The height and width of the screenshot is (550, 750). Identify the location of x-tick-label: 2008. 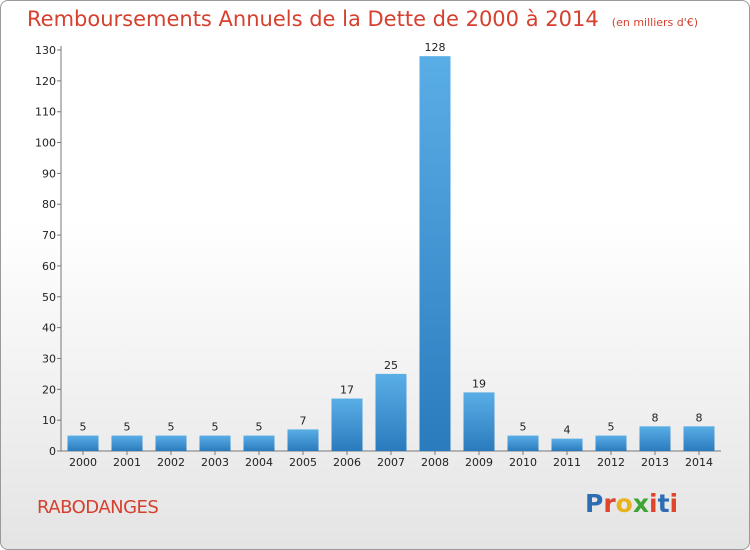
(435, 462).